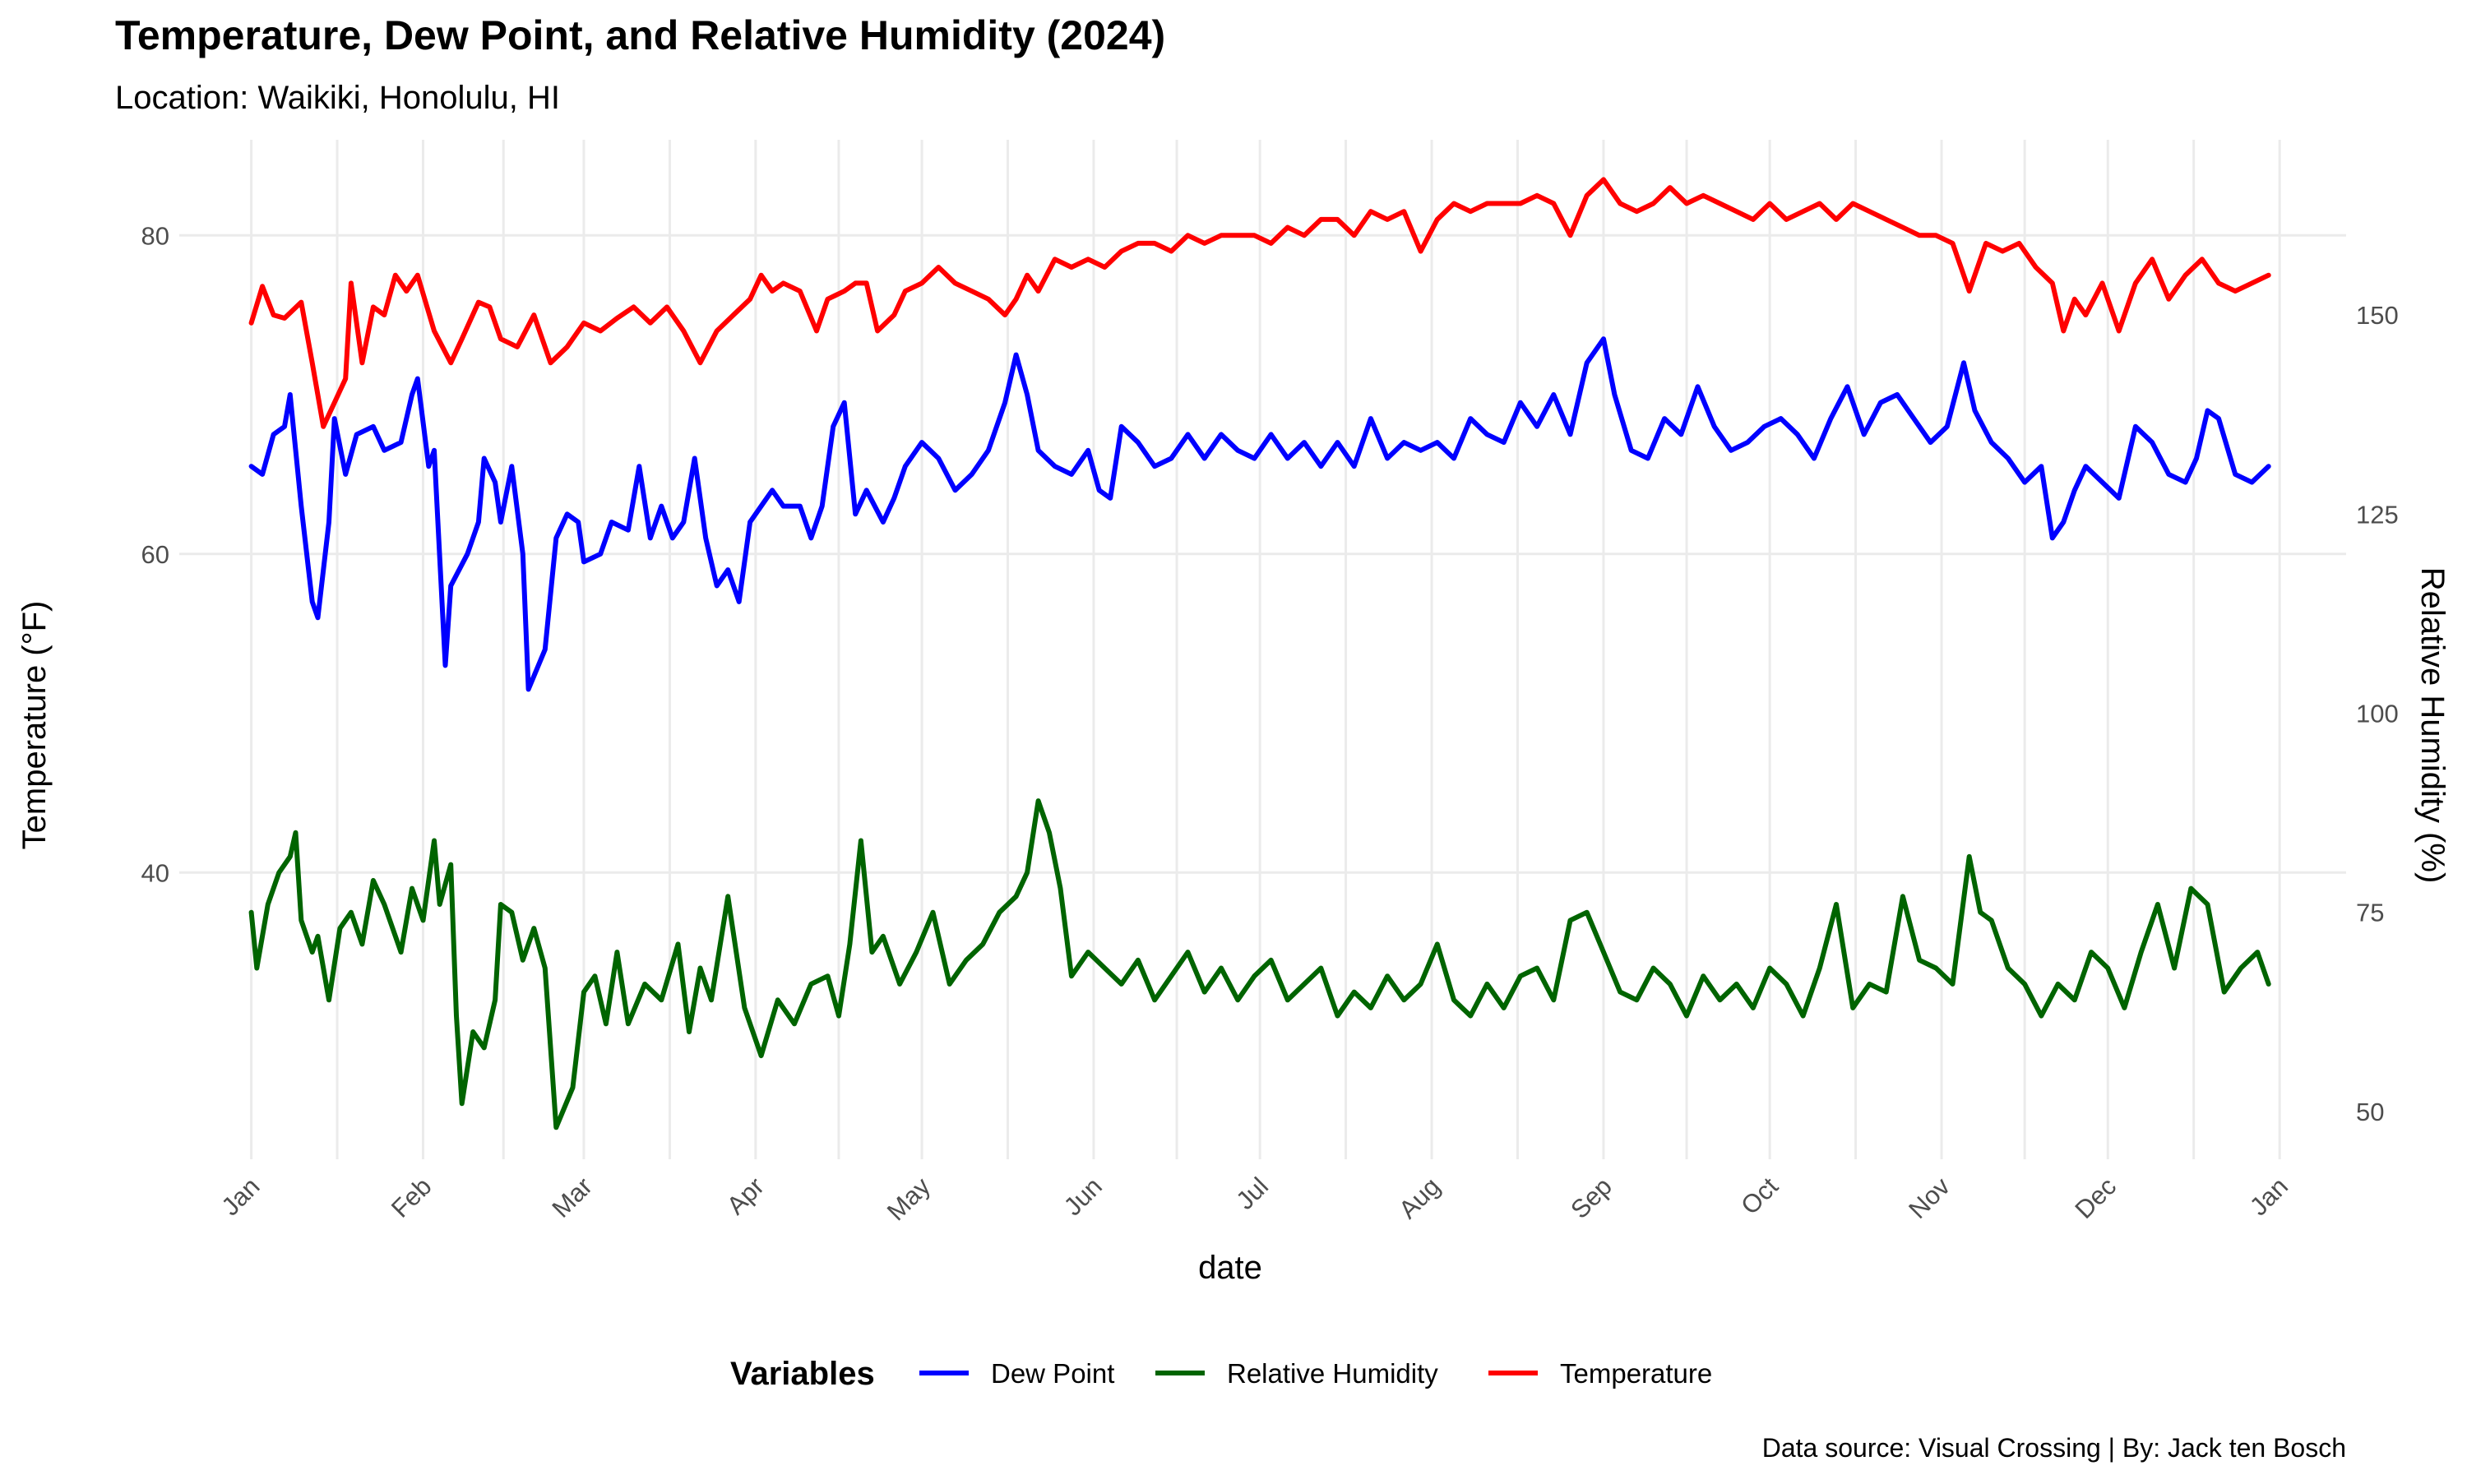 This screenshot has height=1484, width=2467. What do you see at coordinates (1259, 303) in the screenshot?
I see `series-line-temperature` at bounding box center [1259, 303].